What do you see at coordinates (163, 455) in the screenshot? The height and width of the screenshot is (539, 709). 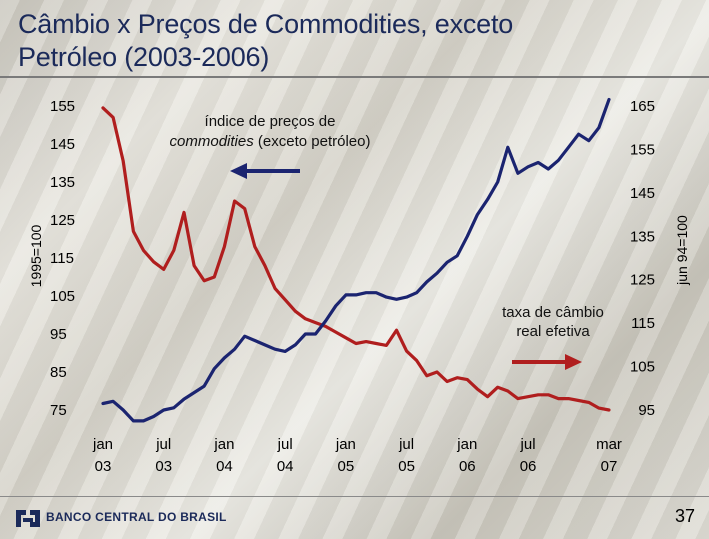 I see `x-tick-label: jul 03` at bounding box center [163, 455].